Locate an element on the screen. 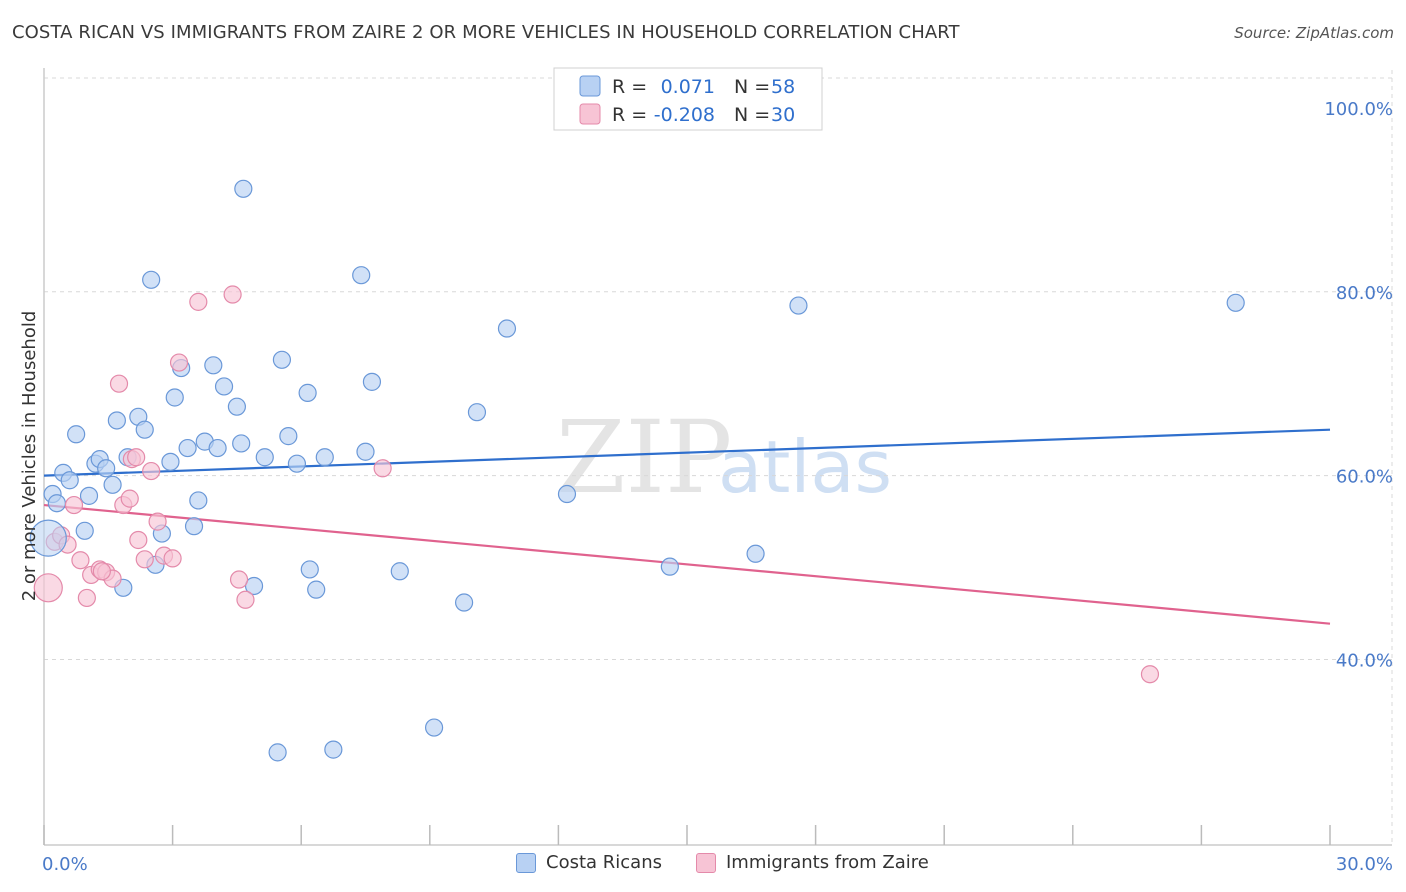 This screenshot has width=1406, height=892. y-tick-labels: 40.0% 60.0% 80.0% 100.0% is located at coordinates (1358, 385).